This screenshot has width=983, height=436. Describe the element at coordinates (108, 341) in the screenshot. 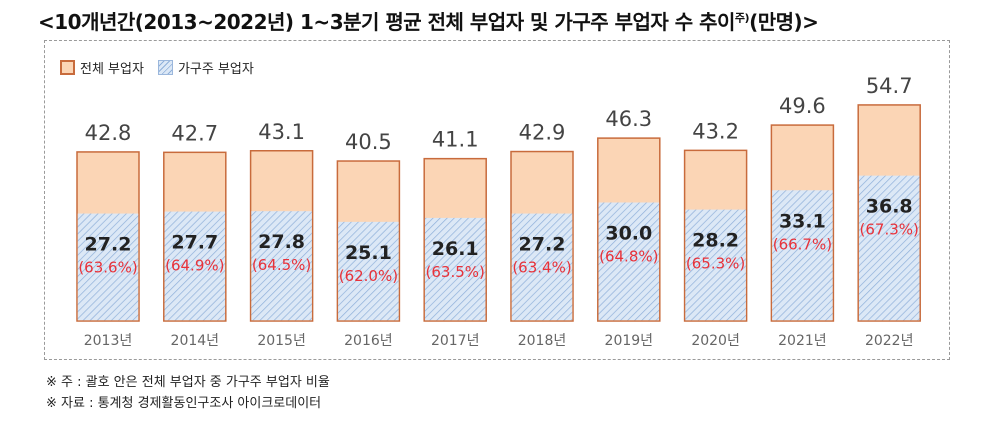

I see `year-label: 2013년` at that location.